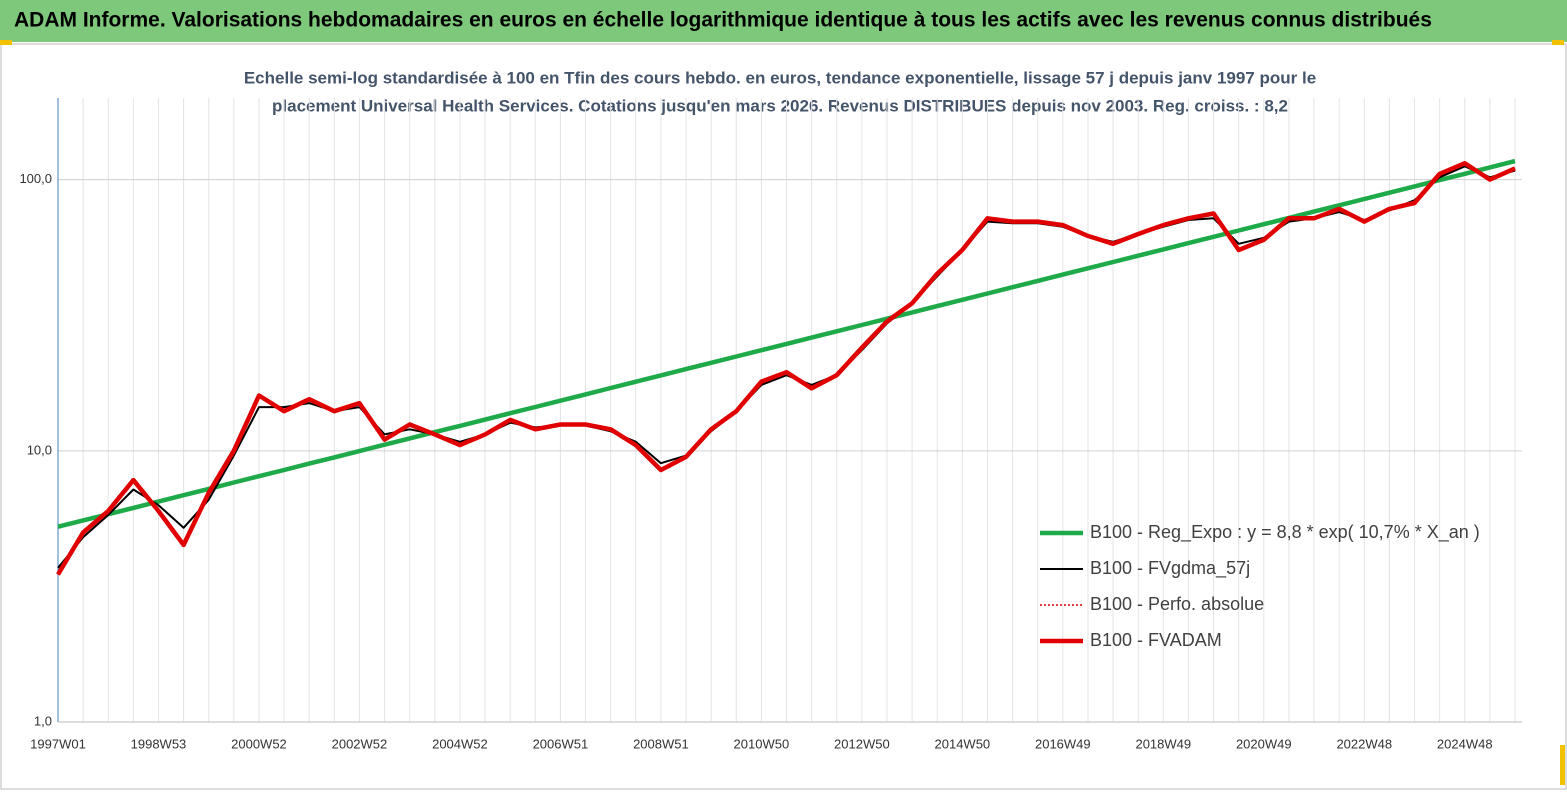  What do you see at coordinates (35, 178) in the screenshot?
I see `y-tick-label: 100,0` at bounding box center [35, 178].